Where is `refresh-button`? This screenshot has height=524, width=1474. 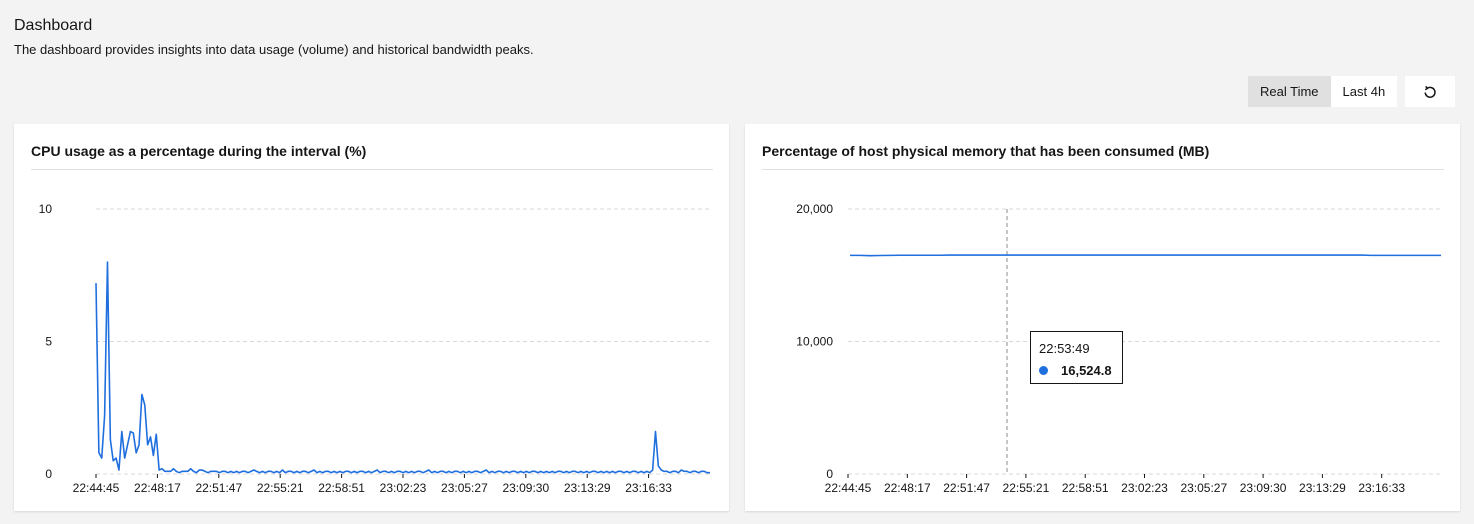
refresh-button is located at coordinates (1430, 91).